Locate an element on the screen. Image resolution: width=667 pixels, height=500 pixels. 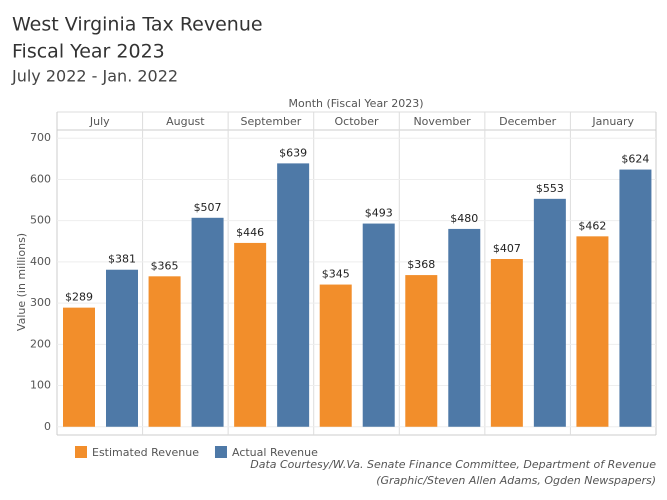
y-tick-label: 500 is located at coordinates (40, 220).